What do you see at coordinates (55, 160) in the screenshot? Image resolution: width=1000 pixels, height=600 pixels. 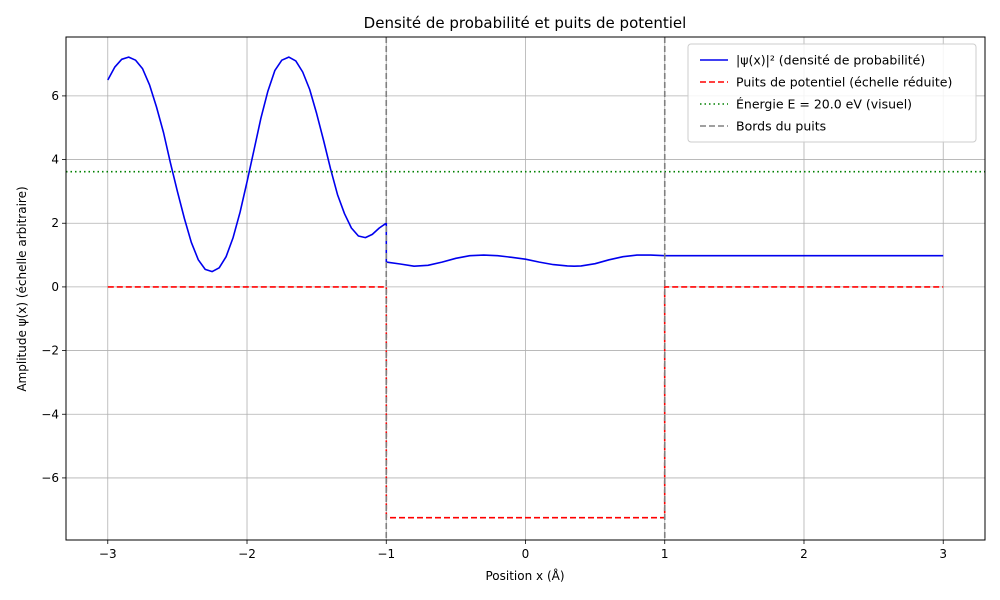 I see `y-tick-label: 4` at bounding box center [55, 160].